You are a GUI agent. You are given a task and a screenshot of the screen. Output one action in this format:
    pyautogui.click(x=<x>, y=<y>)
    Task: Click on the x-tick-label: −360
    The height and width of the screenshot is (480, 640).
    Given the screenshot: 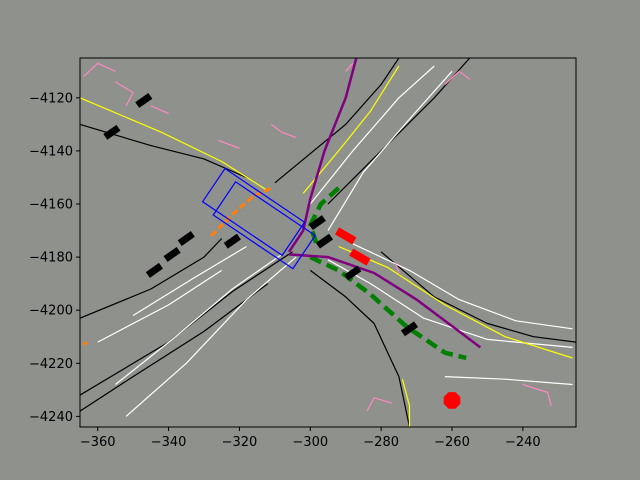 What is the action you would take?
    pyautogui.click(x=98, y=442)
    